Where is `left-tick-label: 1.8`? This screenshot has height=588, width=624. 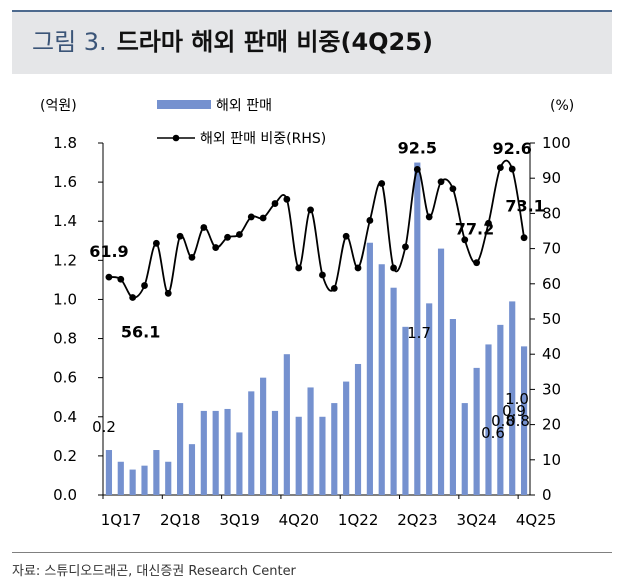
left-tick-label: 1.8 is located at coordinates (65, 143).